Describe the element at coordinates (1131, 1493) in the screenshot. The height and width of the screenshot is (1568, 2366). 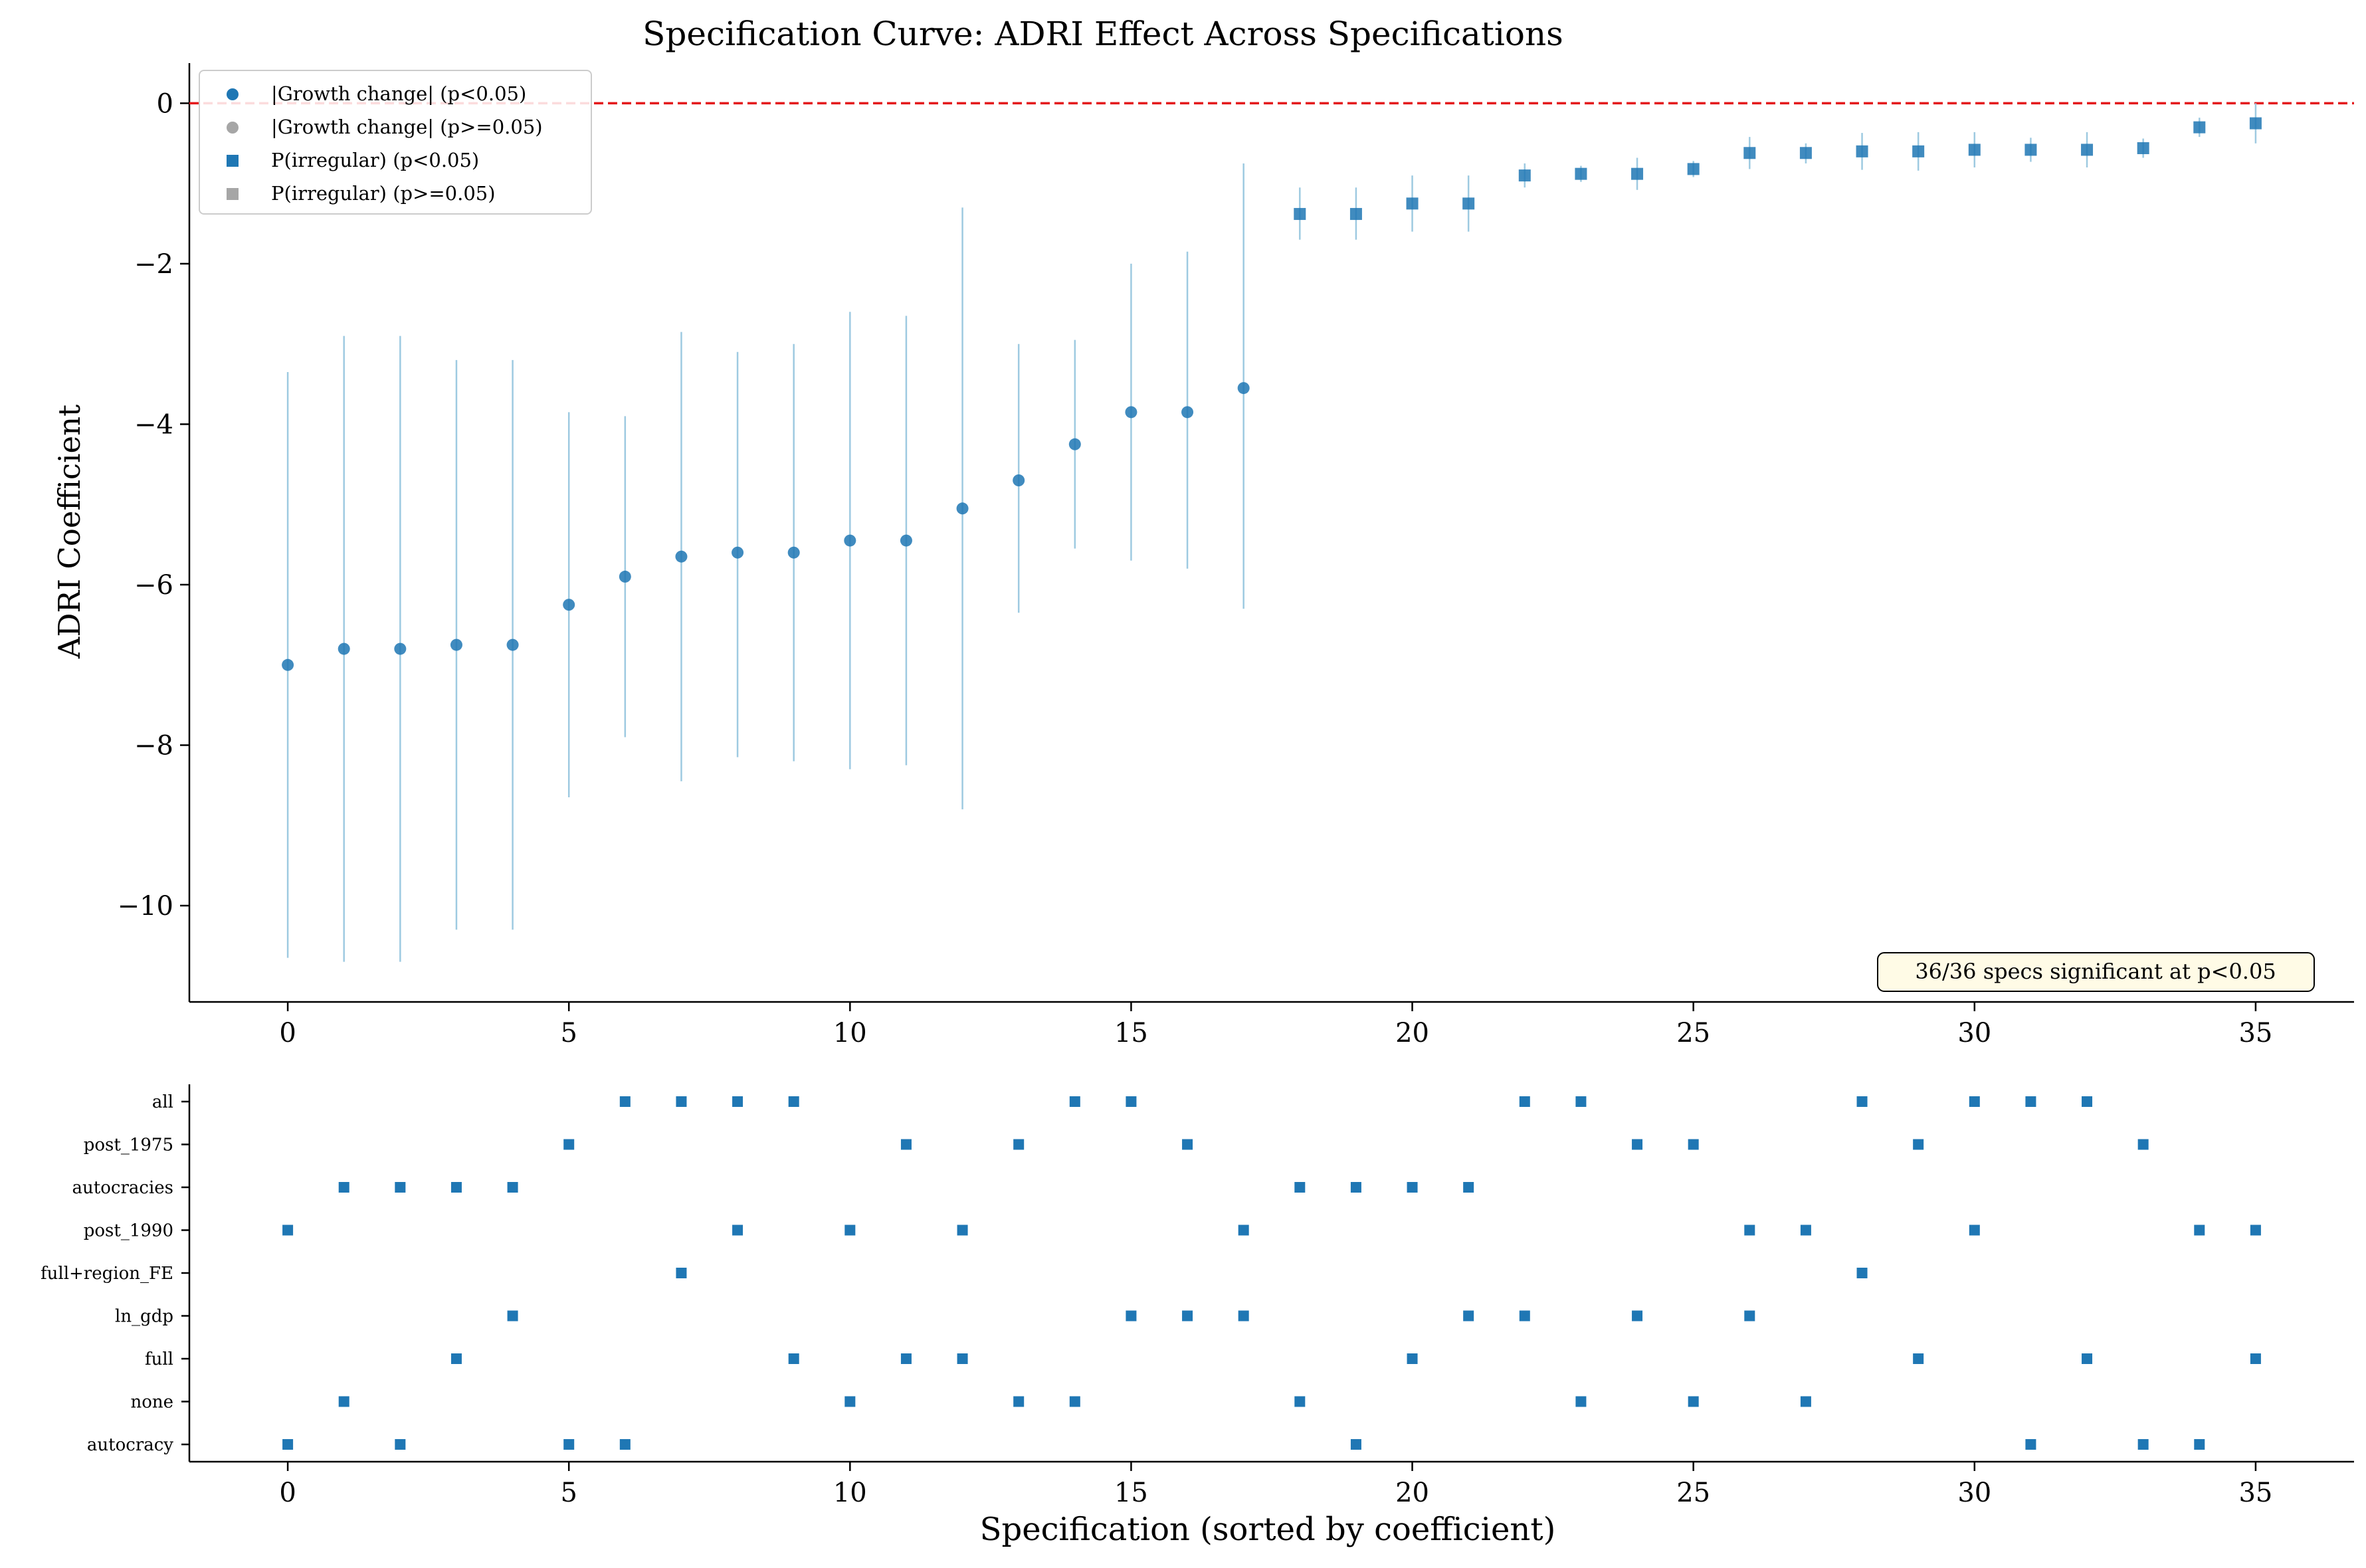
I see `sub-x-tick-label: 15` at that location.